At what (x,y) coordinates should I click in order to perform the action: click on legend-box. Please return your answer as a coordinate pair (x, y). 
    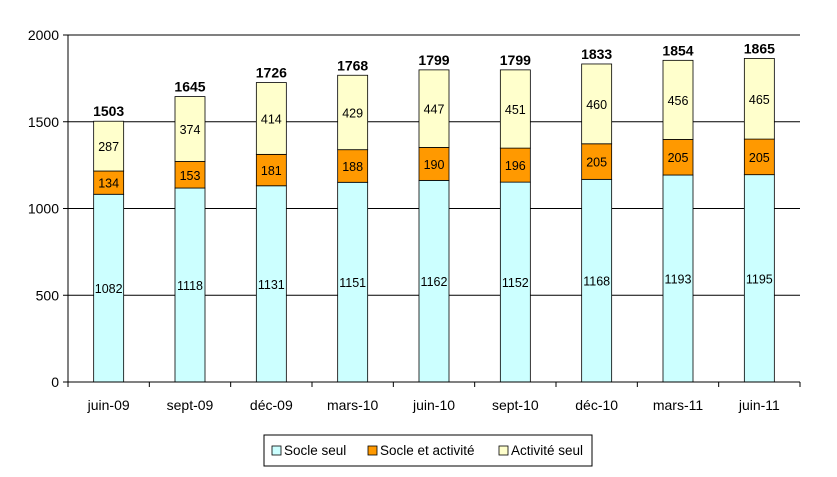
    Looking at the image, I should click on (428, 450).